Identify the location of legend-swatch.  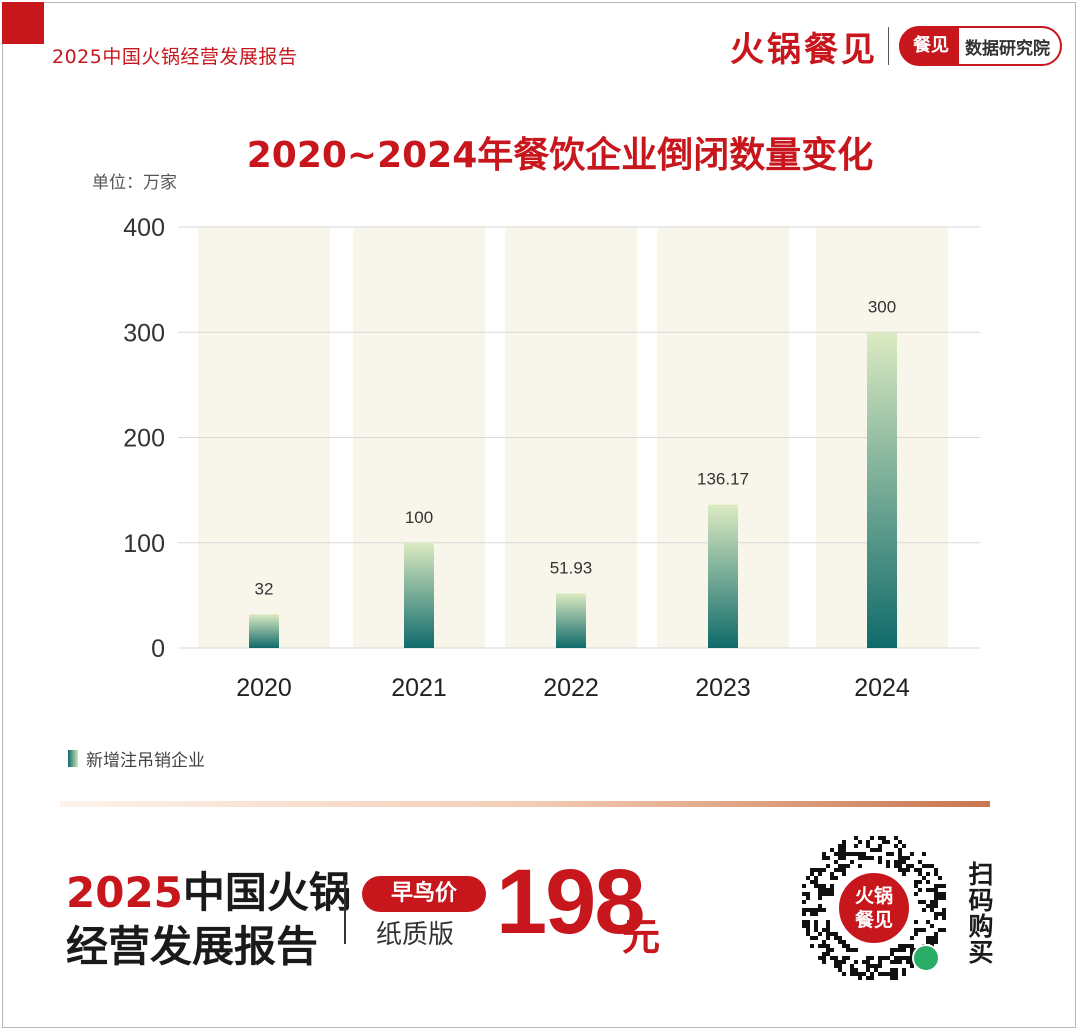
(73, 758).